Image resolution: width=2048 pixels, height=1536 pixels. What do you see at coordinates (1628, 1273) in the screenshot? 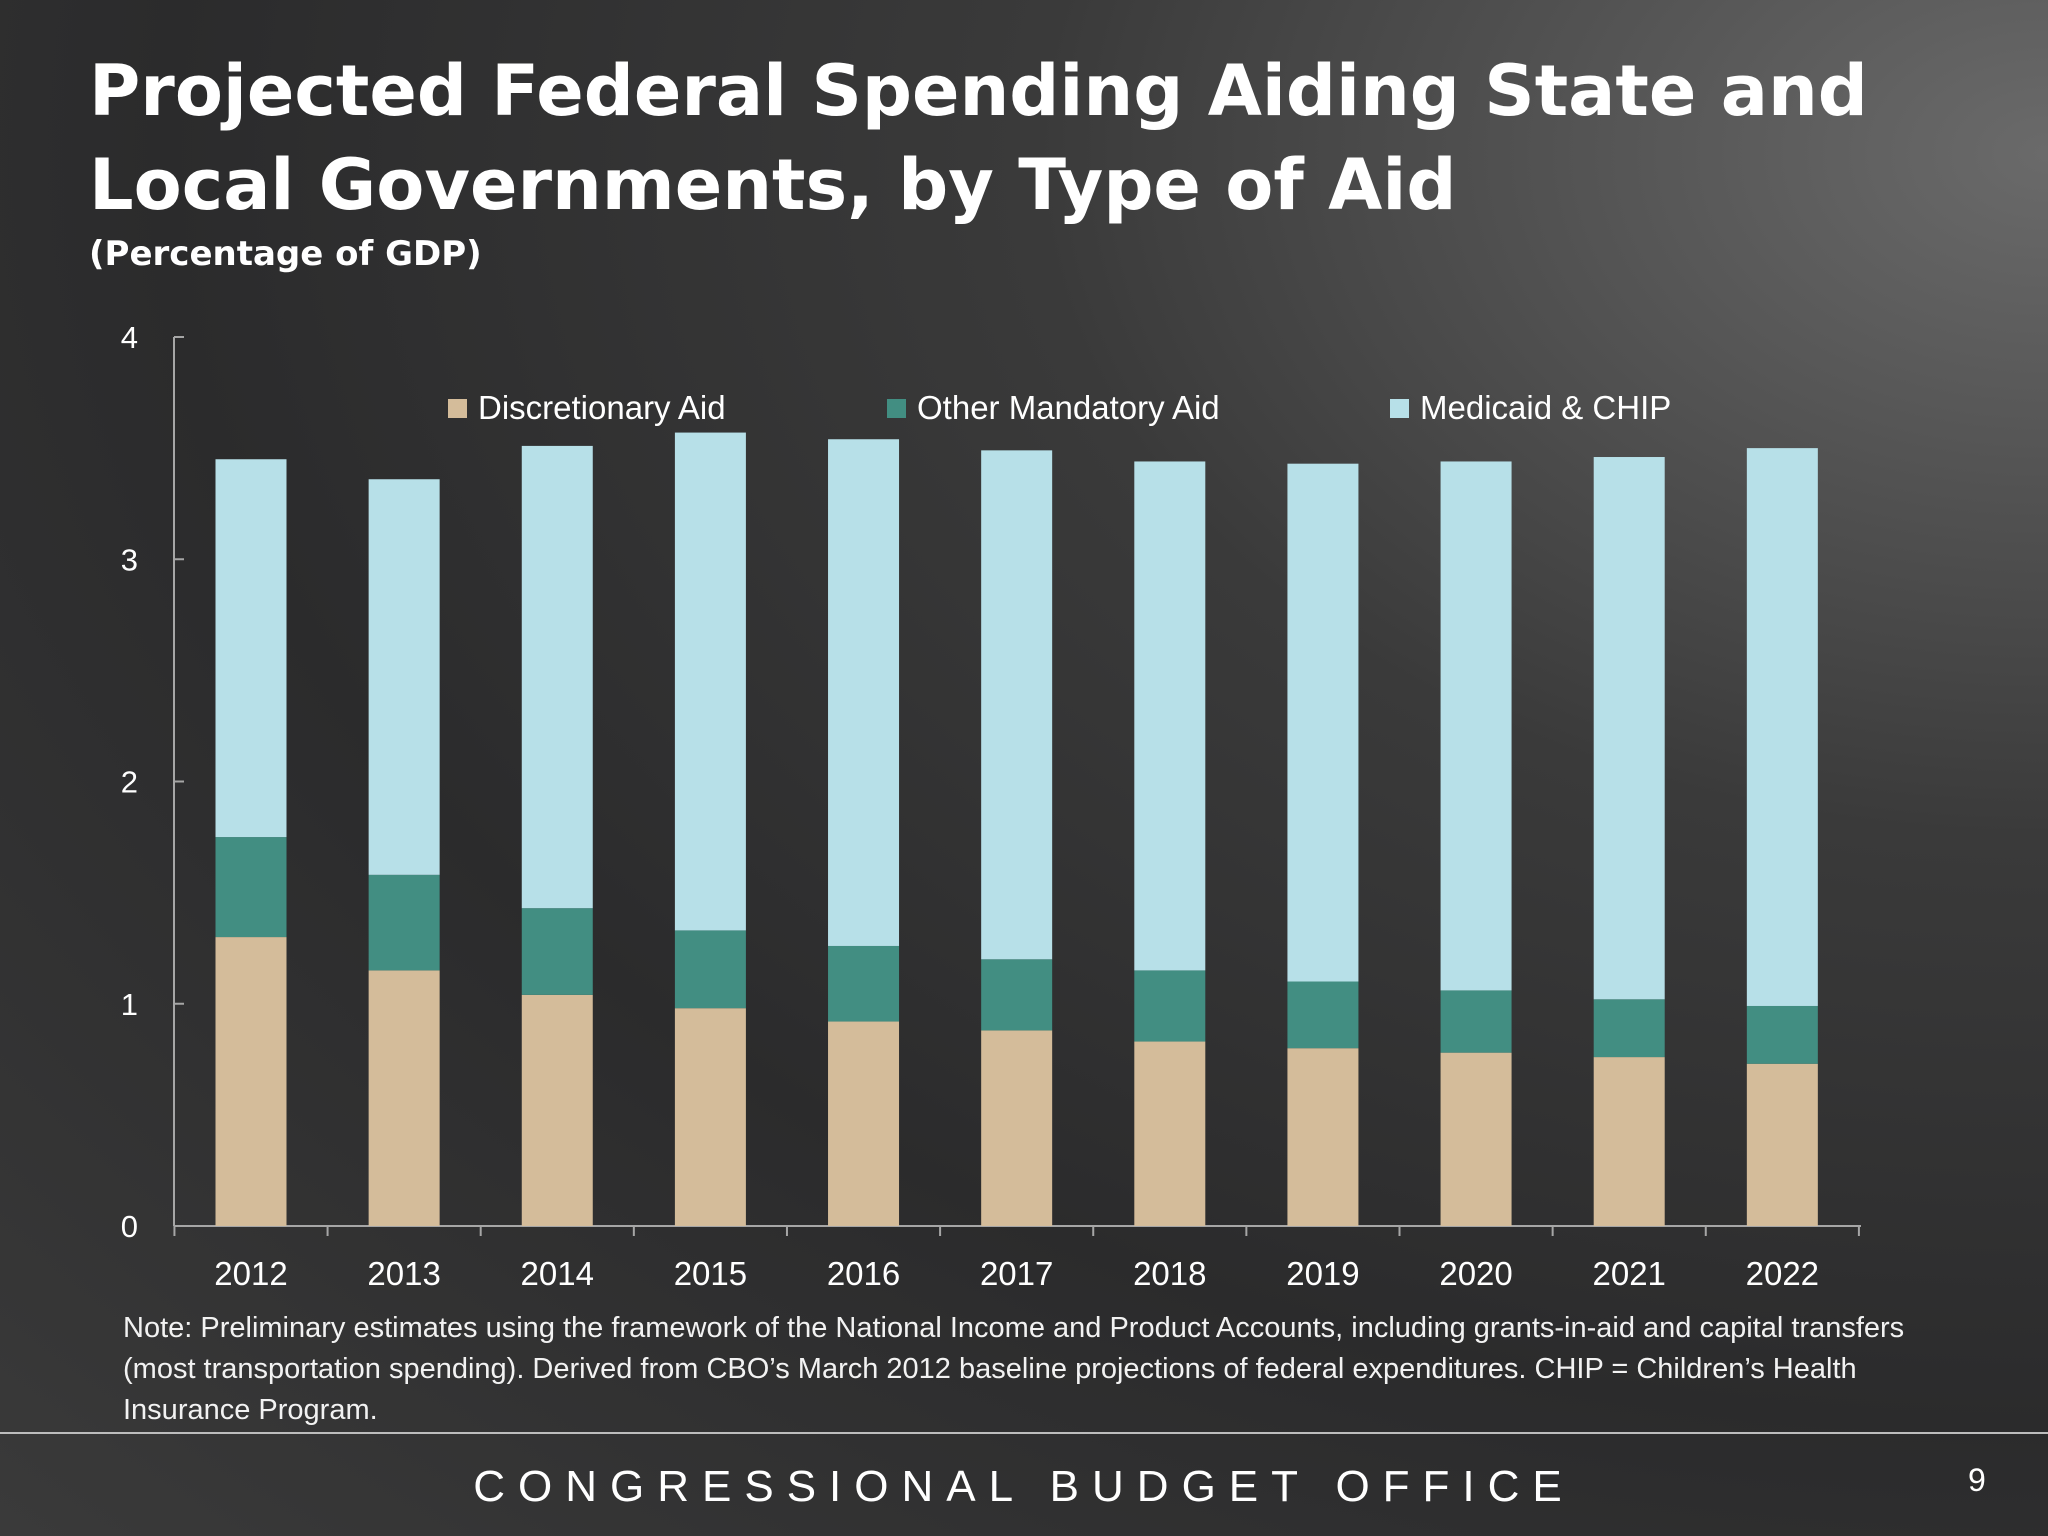
I see `x-tick-label: 2021` at bounding box center [1628, 1273].